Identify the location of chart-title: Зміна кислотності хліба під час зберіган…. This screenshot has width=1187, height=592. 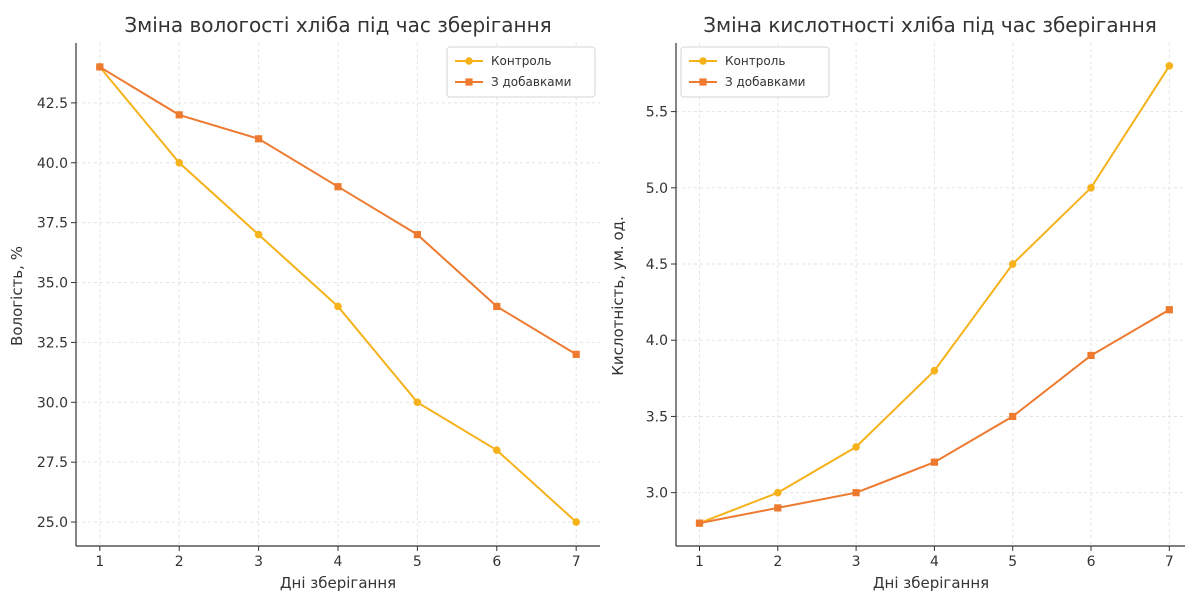
(930, 25).